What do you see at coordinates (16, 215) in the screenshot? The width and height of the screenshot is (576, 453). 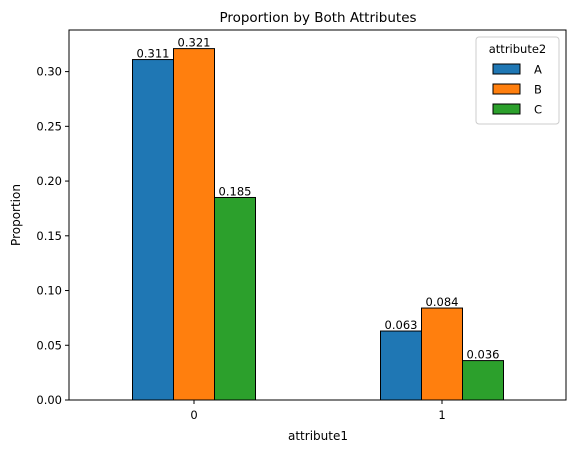 I see `y-axis-label: Proportion` at bounding box center [16, 215].